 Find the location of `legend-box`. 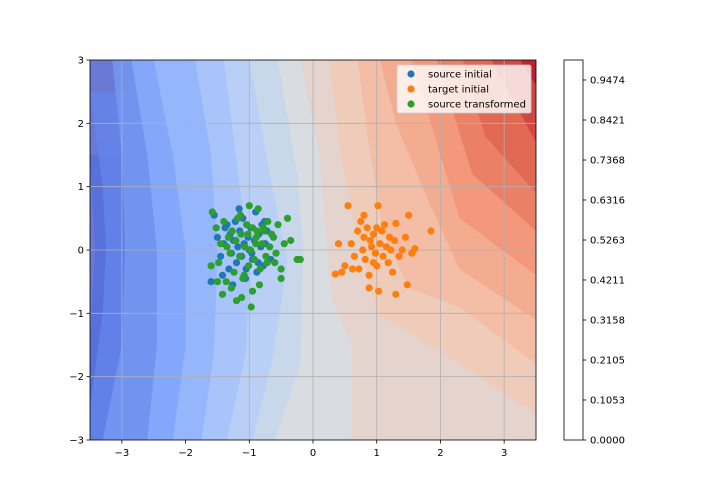

legend-box is located at coordinates (464, 89).